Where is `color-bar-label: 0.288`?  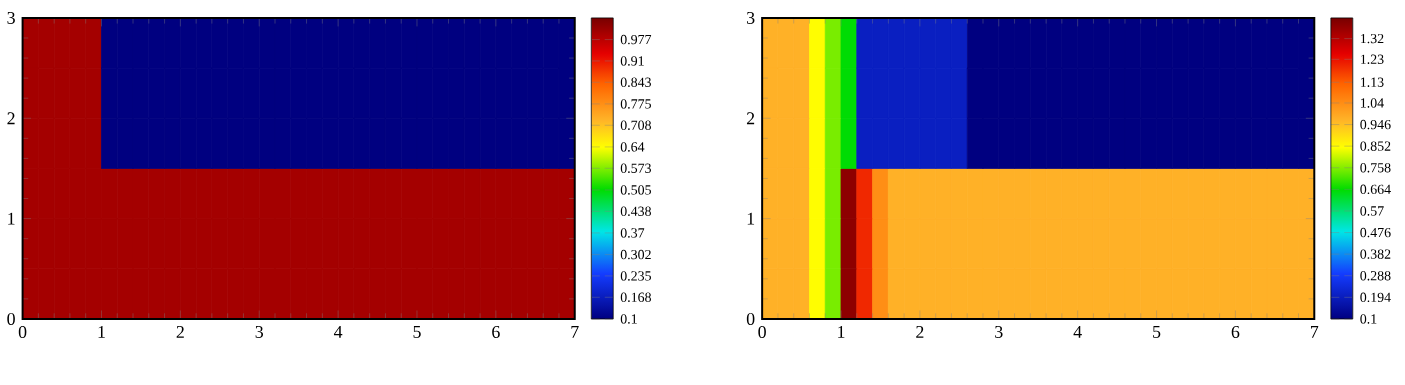 color-bar-label: 0.288 is located at coordinates (1375, 276).